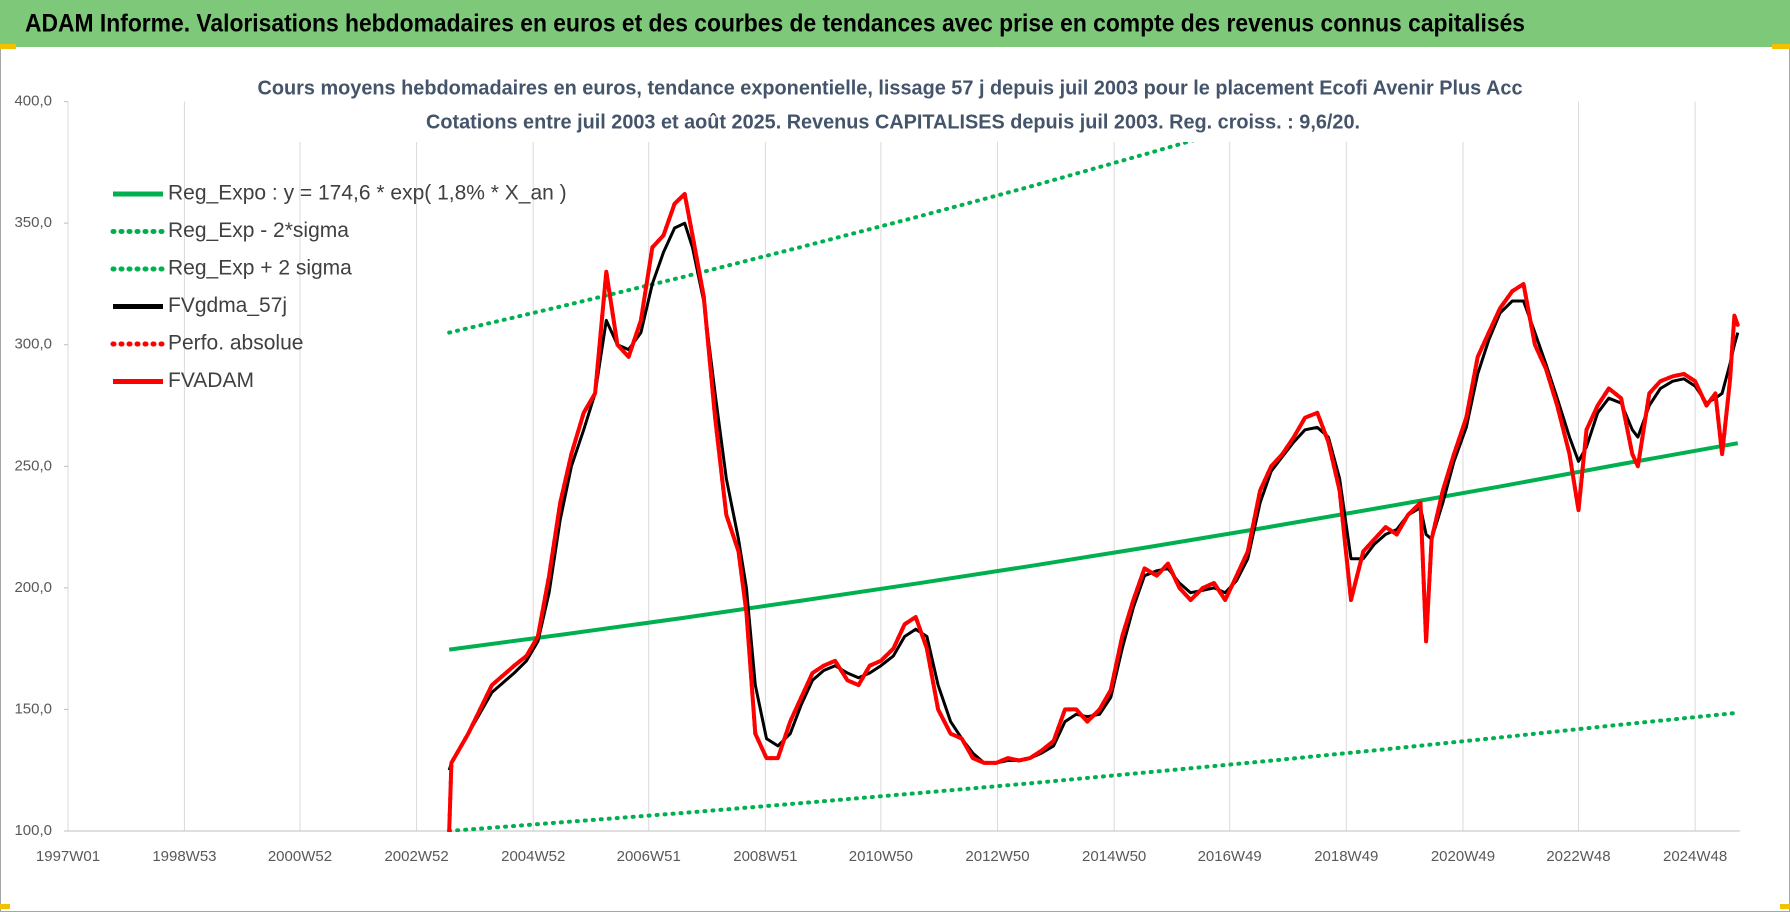  What do you see at coordinates (211, 380) in the screenshot?
I see `legend-label: FVADAM` at bounding box center [211, 380].